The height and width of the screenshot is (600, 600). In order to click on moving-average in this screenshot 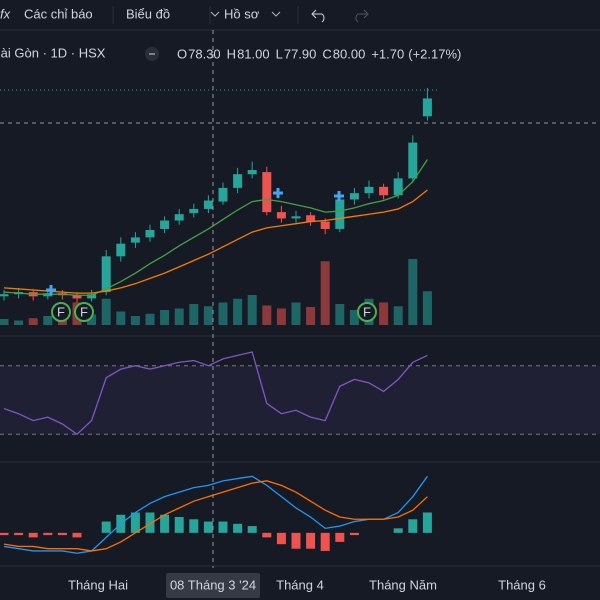, I will do `click(215, 241)`.